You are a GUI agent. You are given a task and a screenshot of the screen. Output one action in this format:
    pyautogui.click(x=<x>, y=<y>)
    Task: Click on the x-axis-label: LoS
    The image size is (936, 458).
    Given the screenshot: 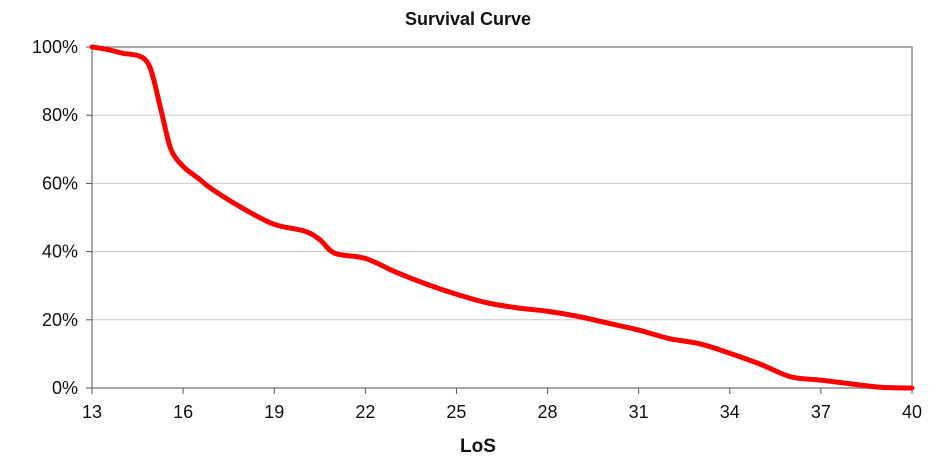 What is the action you would take?
    pyautogui.click(x=478, y=446)
    